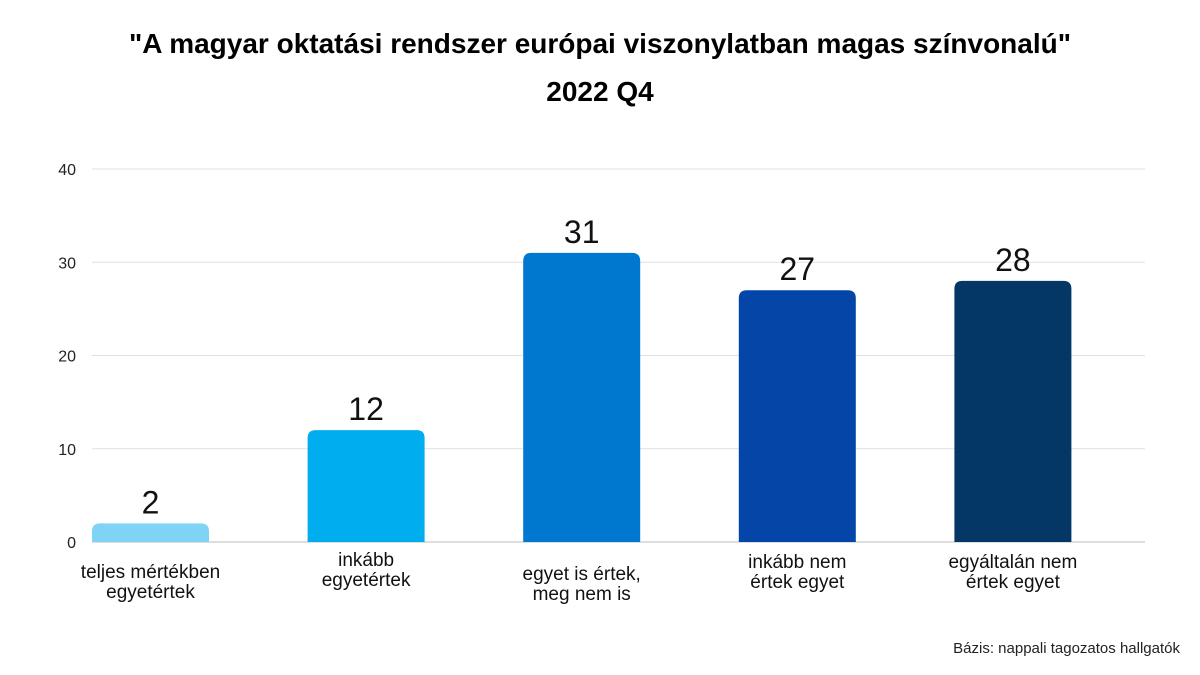  Describe the element at coordinates (71, 543) in the screenshot. I see `y-tick-label: 0` at that location.